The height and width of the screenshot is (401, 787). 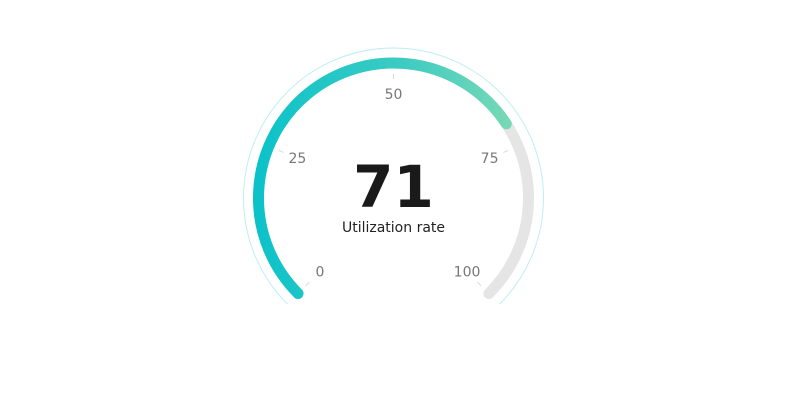 I want to click on gauge-tick-label-50: 50, so click(x=394, y=95).